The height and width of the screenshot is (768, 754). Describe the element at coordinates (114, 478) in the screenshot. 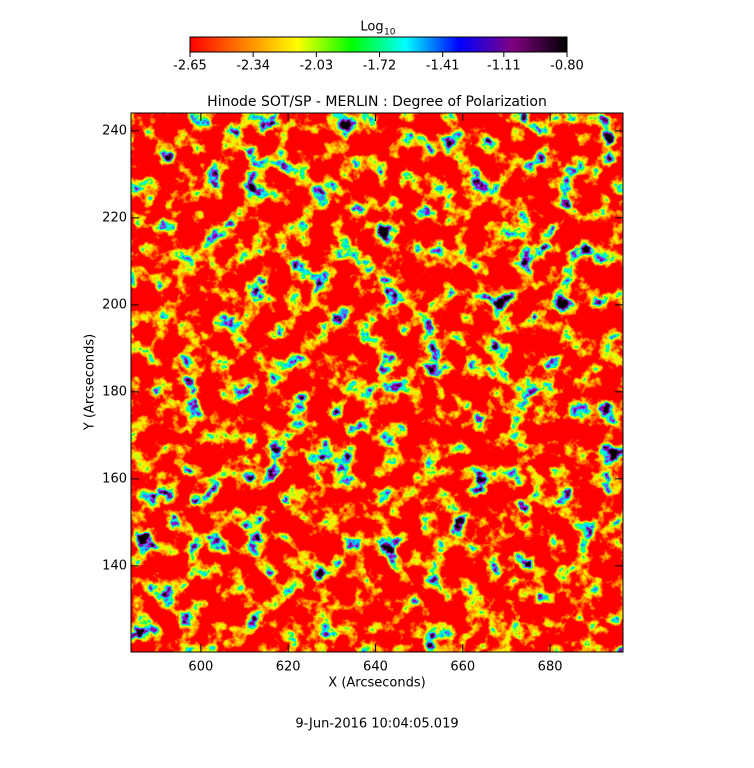

I see `y-tick-label: 160` at that location.